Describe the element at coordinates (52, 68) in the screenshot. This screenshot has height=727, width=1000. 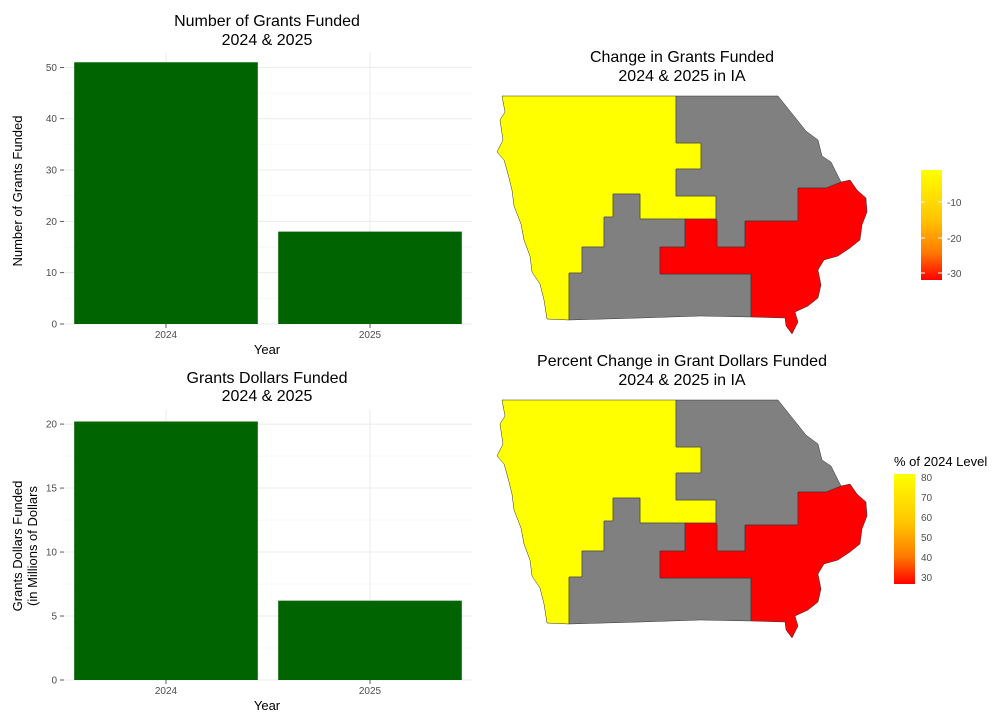
I see `y-tick-label: 50` at that location.